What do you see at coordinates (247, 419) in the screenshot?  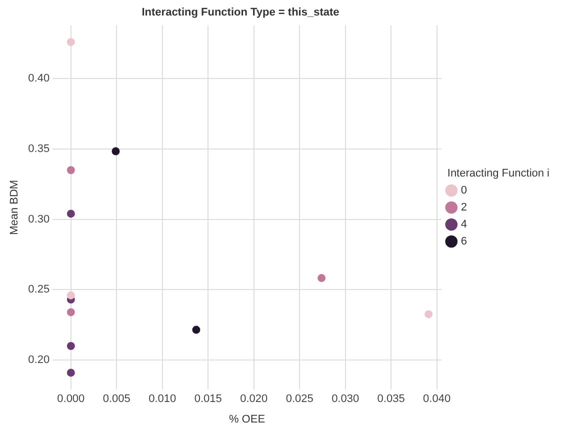 I see `x-axis-title: % OEE` at bounding box center [247, 419].